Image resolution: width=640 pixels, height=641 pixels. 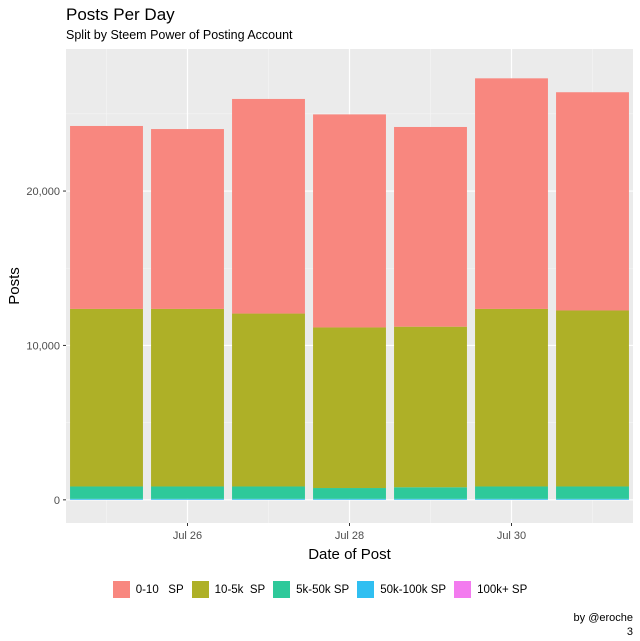 I want to click on bar-jul-25-5k-50k-sp, so click(x=106, y=492).